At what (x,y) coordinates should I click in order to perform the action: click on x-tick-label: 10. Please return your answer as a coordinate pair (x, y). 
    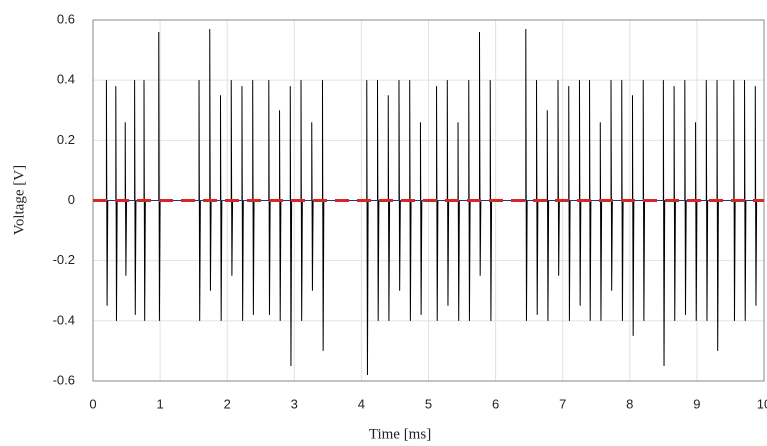
    Looking at the image, I should click on (762, 403).